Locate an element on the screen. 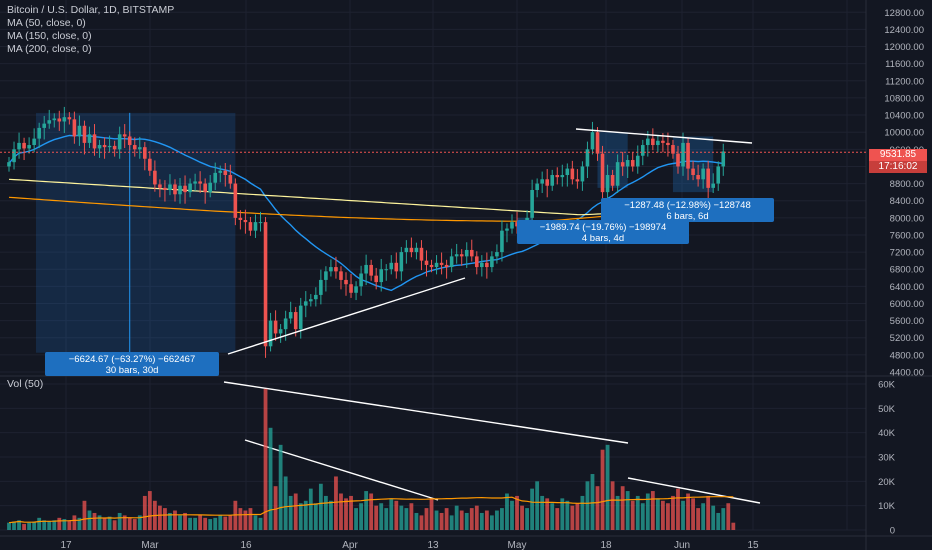  price-tick-label: 11600.00 is located at coordinates (904, 64).